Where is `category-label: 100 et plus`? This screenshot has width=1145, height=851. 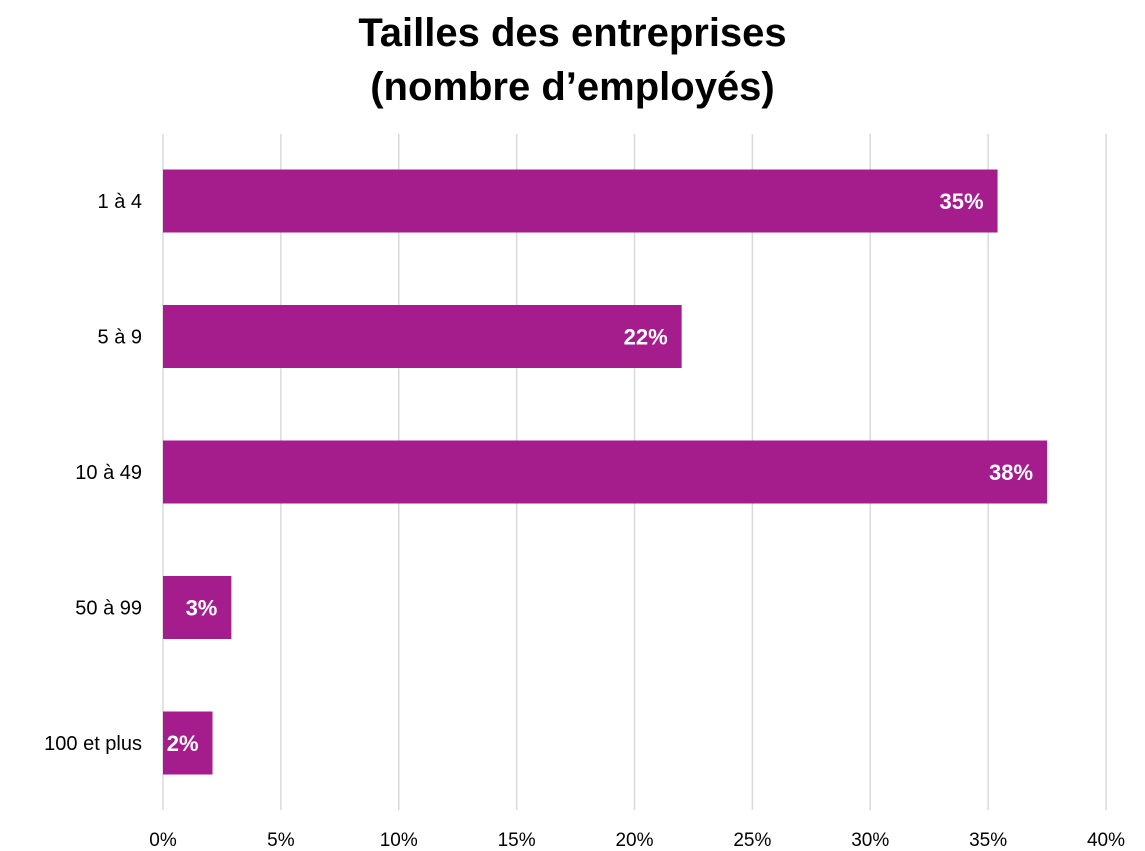 category-label: 100 et plus is located at coordinates (93, 744).